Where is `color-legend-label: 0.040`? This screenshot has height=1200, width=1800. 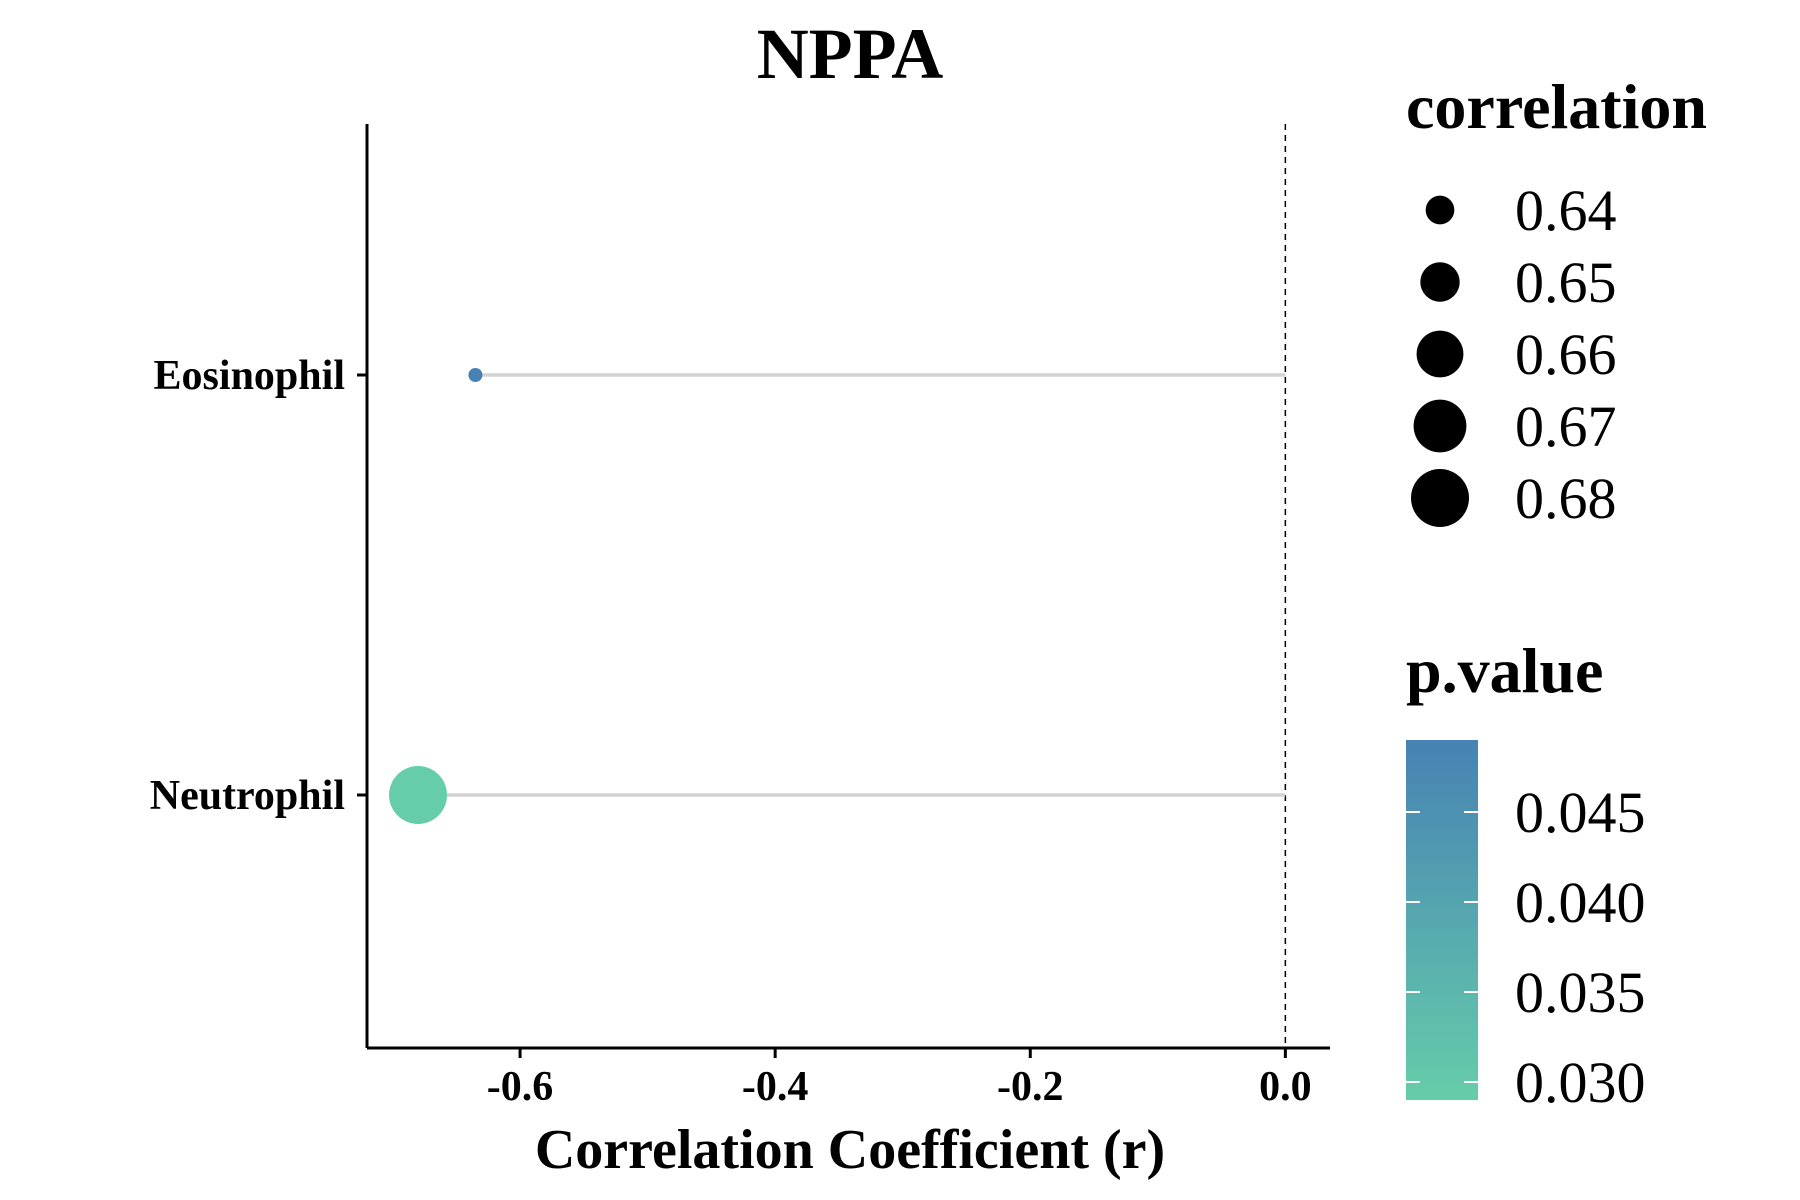
color-legend-label: 0.040 is located at coordinates (1580, 902).